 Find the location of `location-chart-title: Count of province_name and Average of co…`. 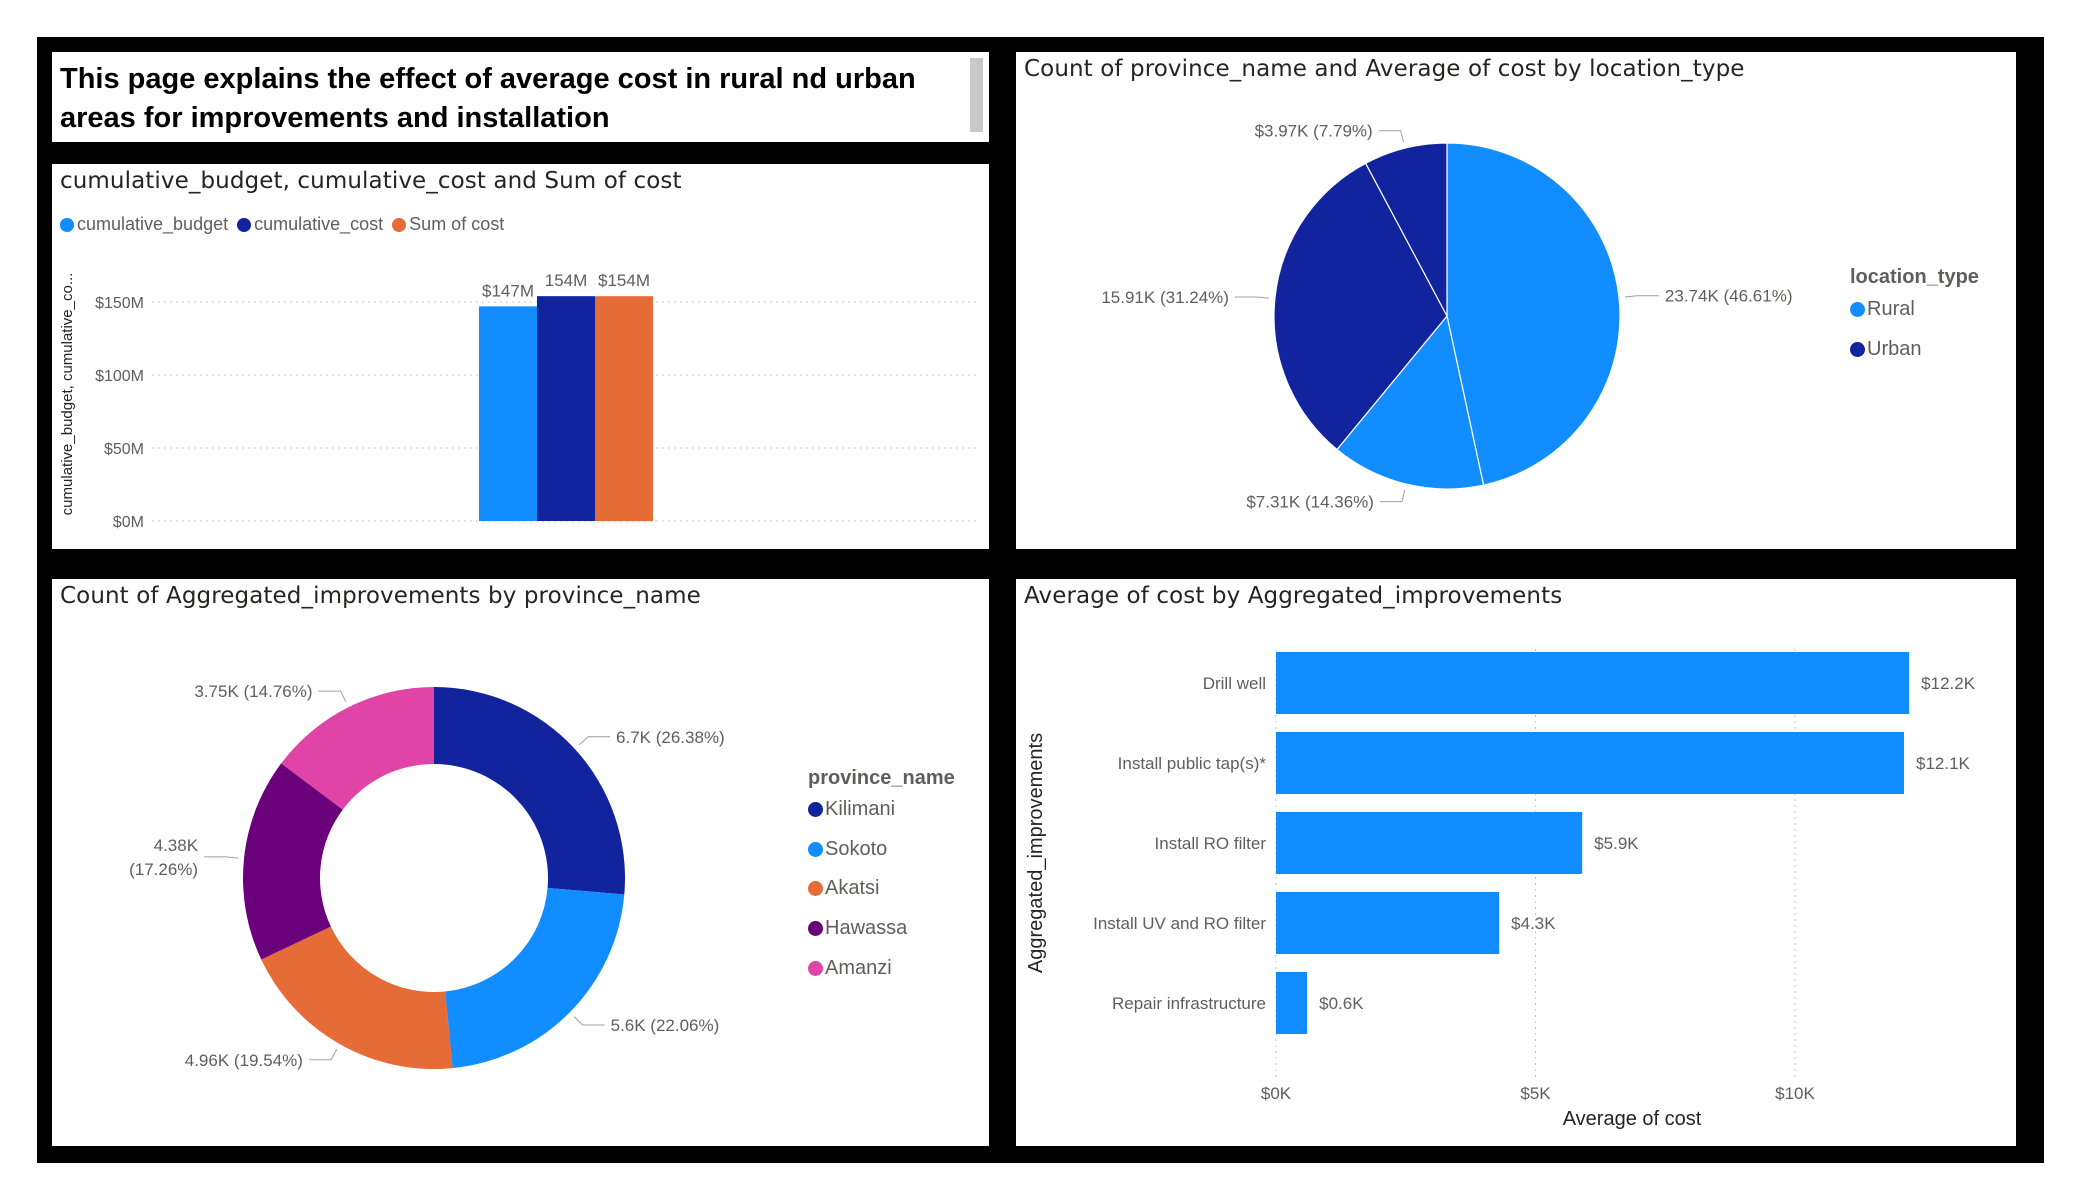

location-chart-title: Count of province_name and Average of co… is located at coordinates (1384, 69).